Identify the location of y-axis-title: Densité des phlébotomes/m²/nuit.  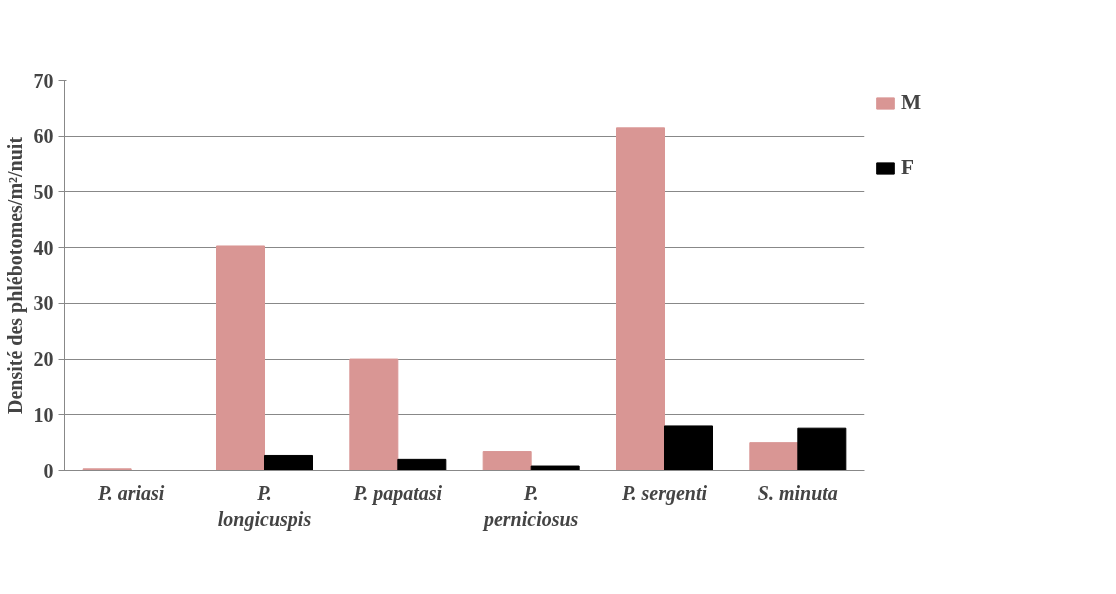
(15, 275).